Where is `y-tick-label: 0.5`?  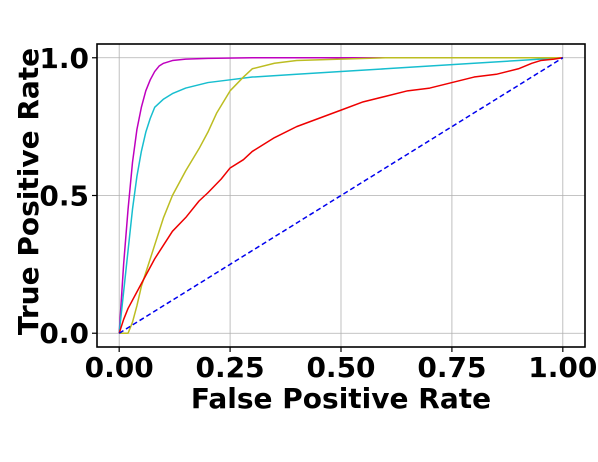 y-tick-label: 0.5 is located at coordinates (64, 196).